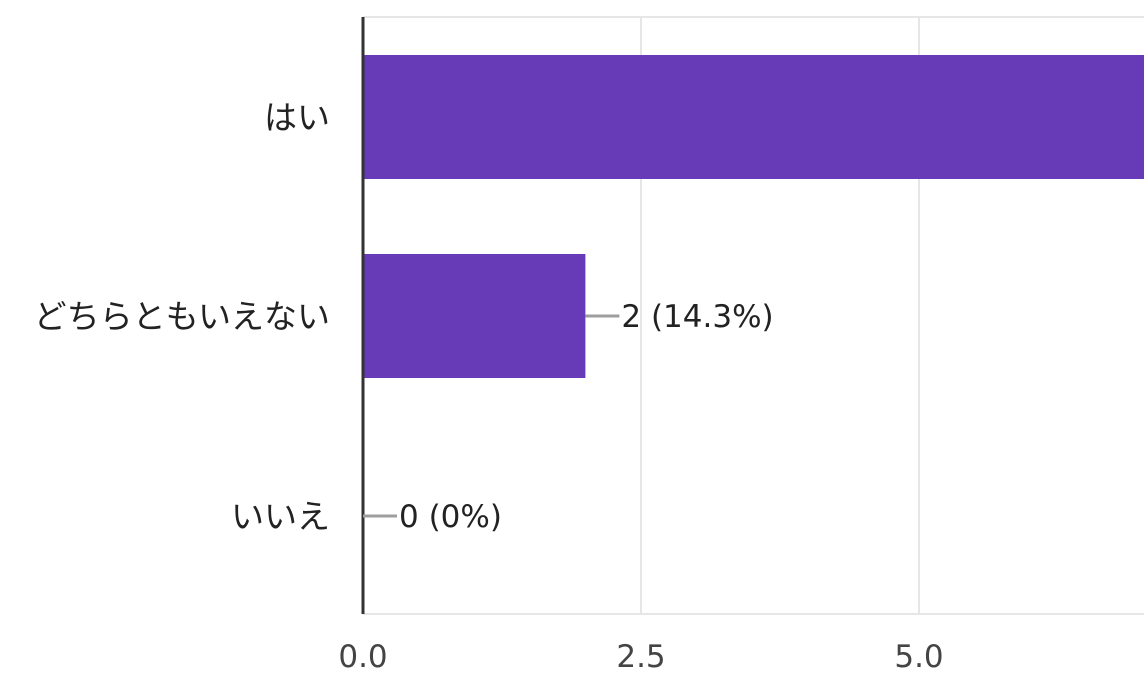  Describe the element at coordinates (182, 316) in the screenshot. I see `category-label: どちらともいえない` at that location.